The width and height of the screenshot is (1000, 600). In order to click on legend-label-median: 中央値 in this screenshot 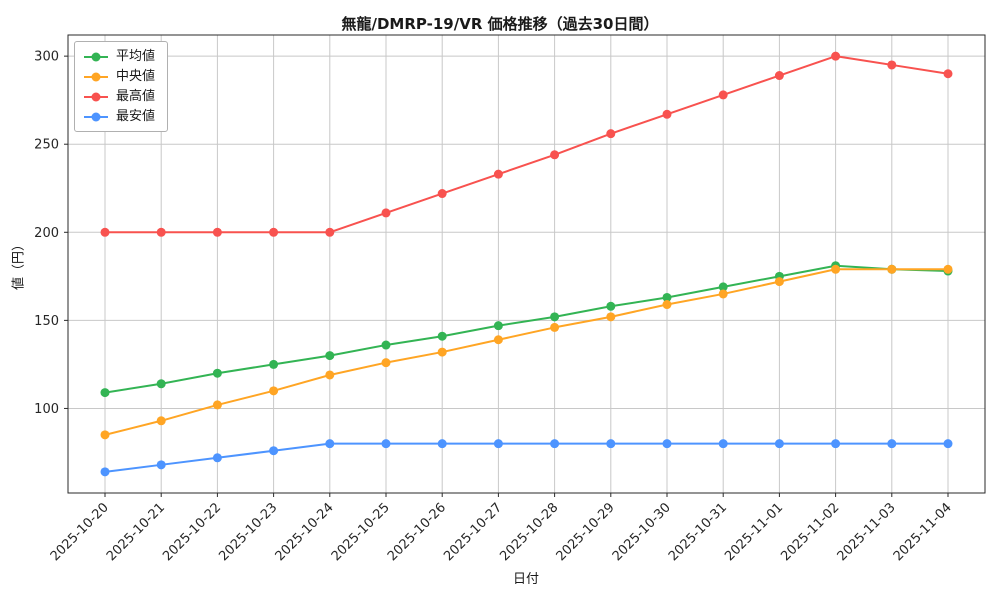, I will do `click(136, 76)`.